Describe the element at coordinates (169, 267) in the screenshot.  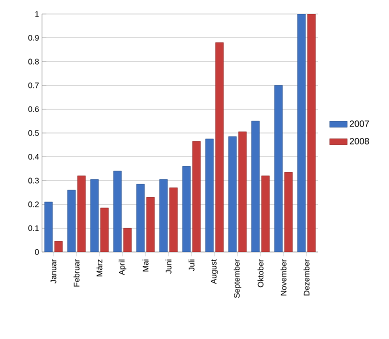
I see `x-tick-label: Juni` at that location.